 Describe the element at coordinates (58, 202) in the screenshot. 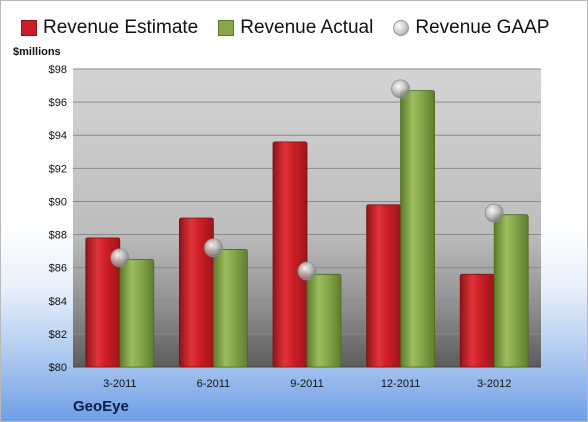

I see `y-tick-label: $90` at that location.